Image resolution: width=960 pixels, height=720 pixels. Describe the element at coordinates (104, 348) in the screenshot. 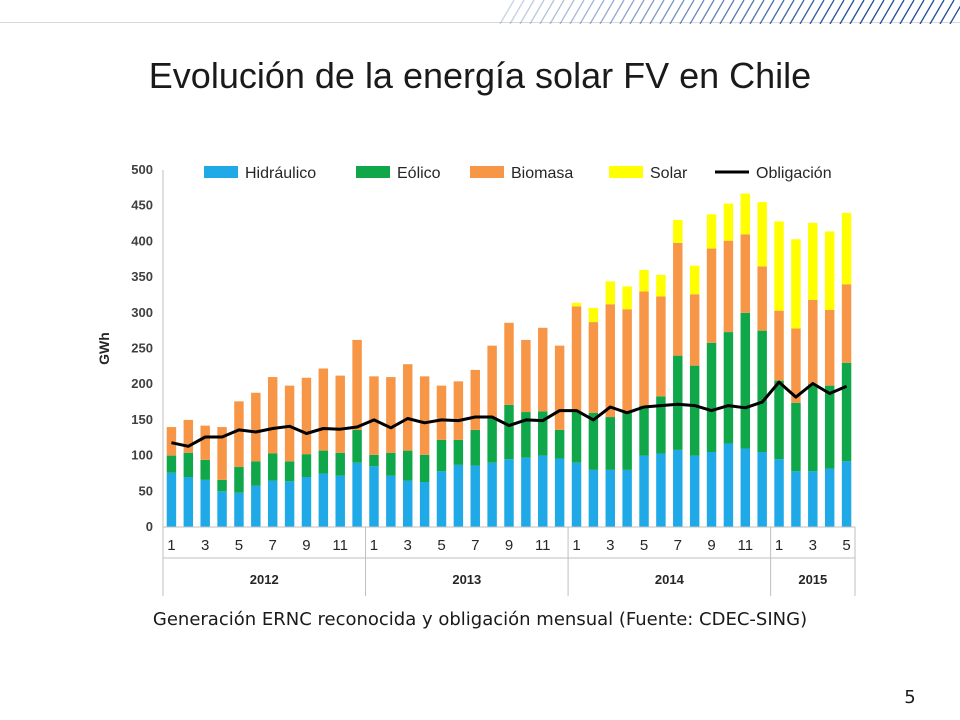

I see `y-axis-label: GWh` at that location.